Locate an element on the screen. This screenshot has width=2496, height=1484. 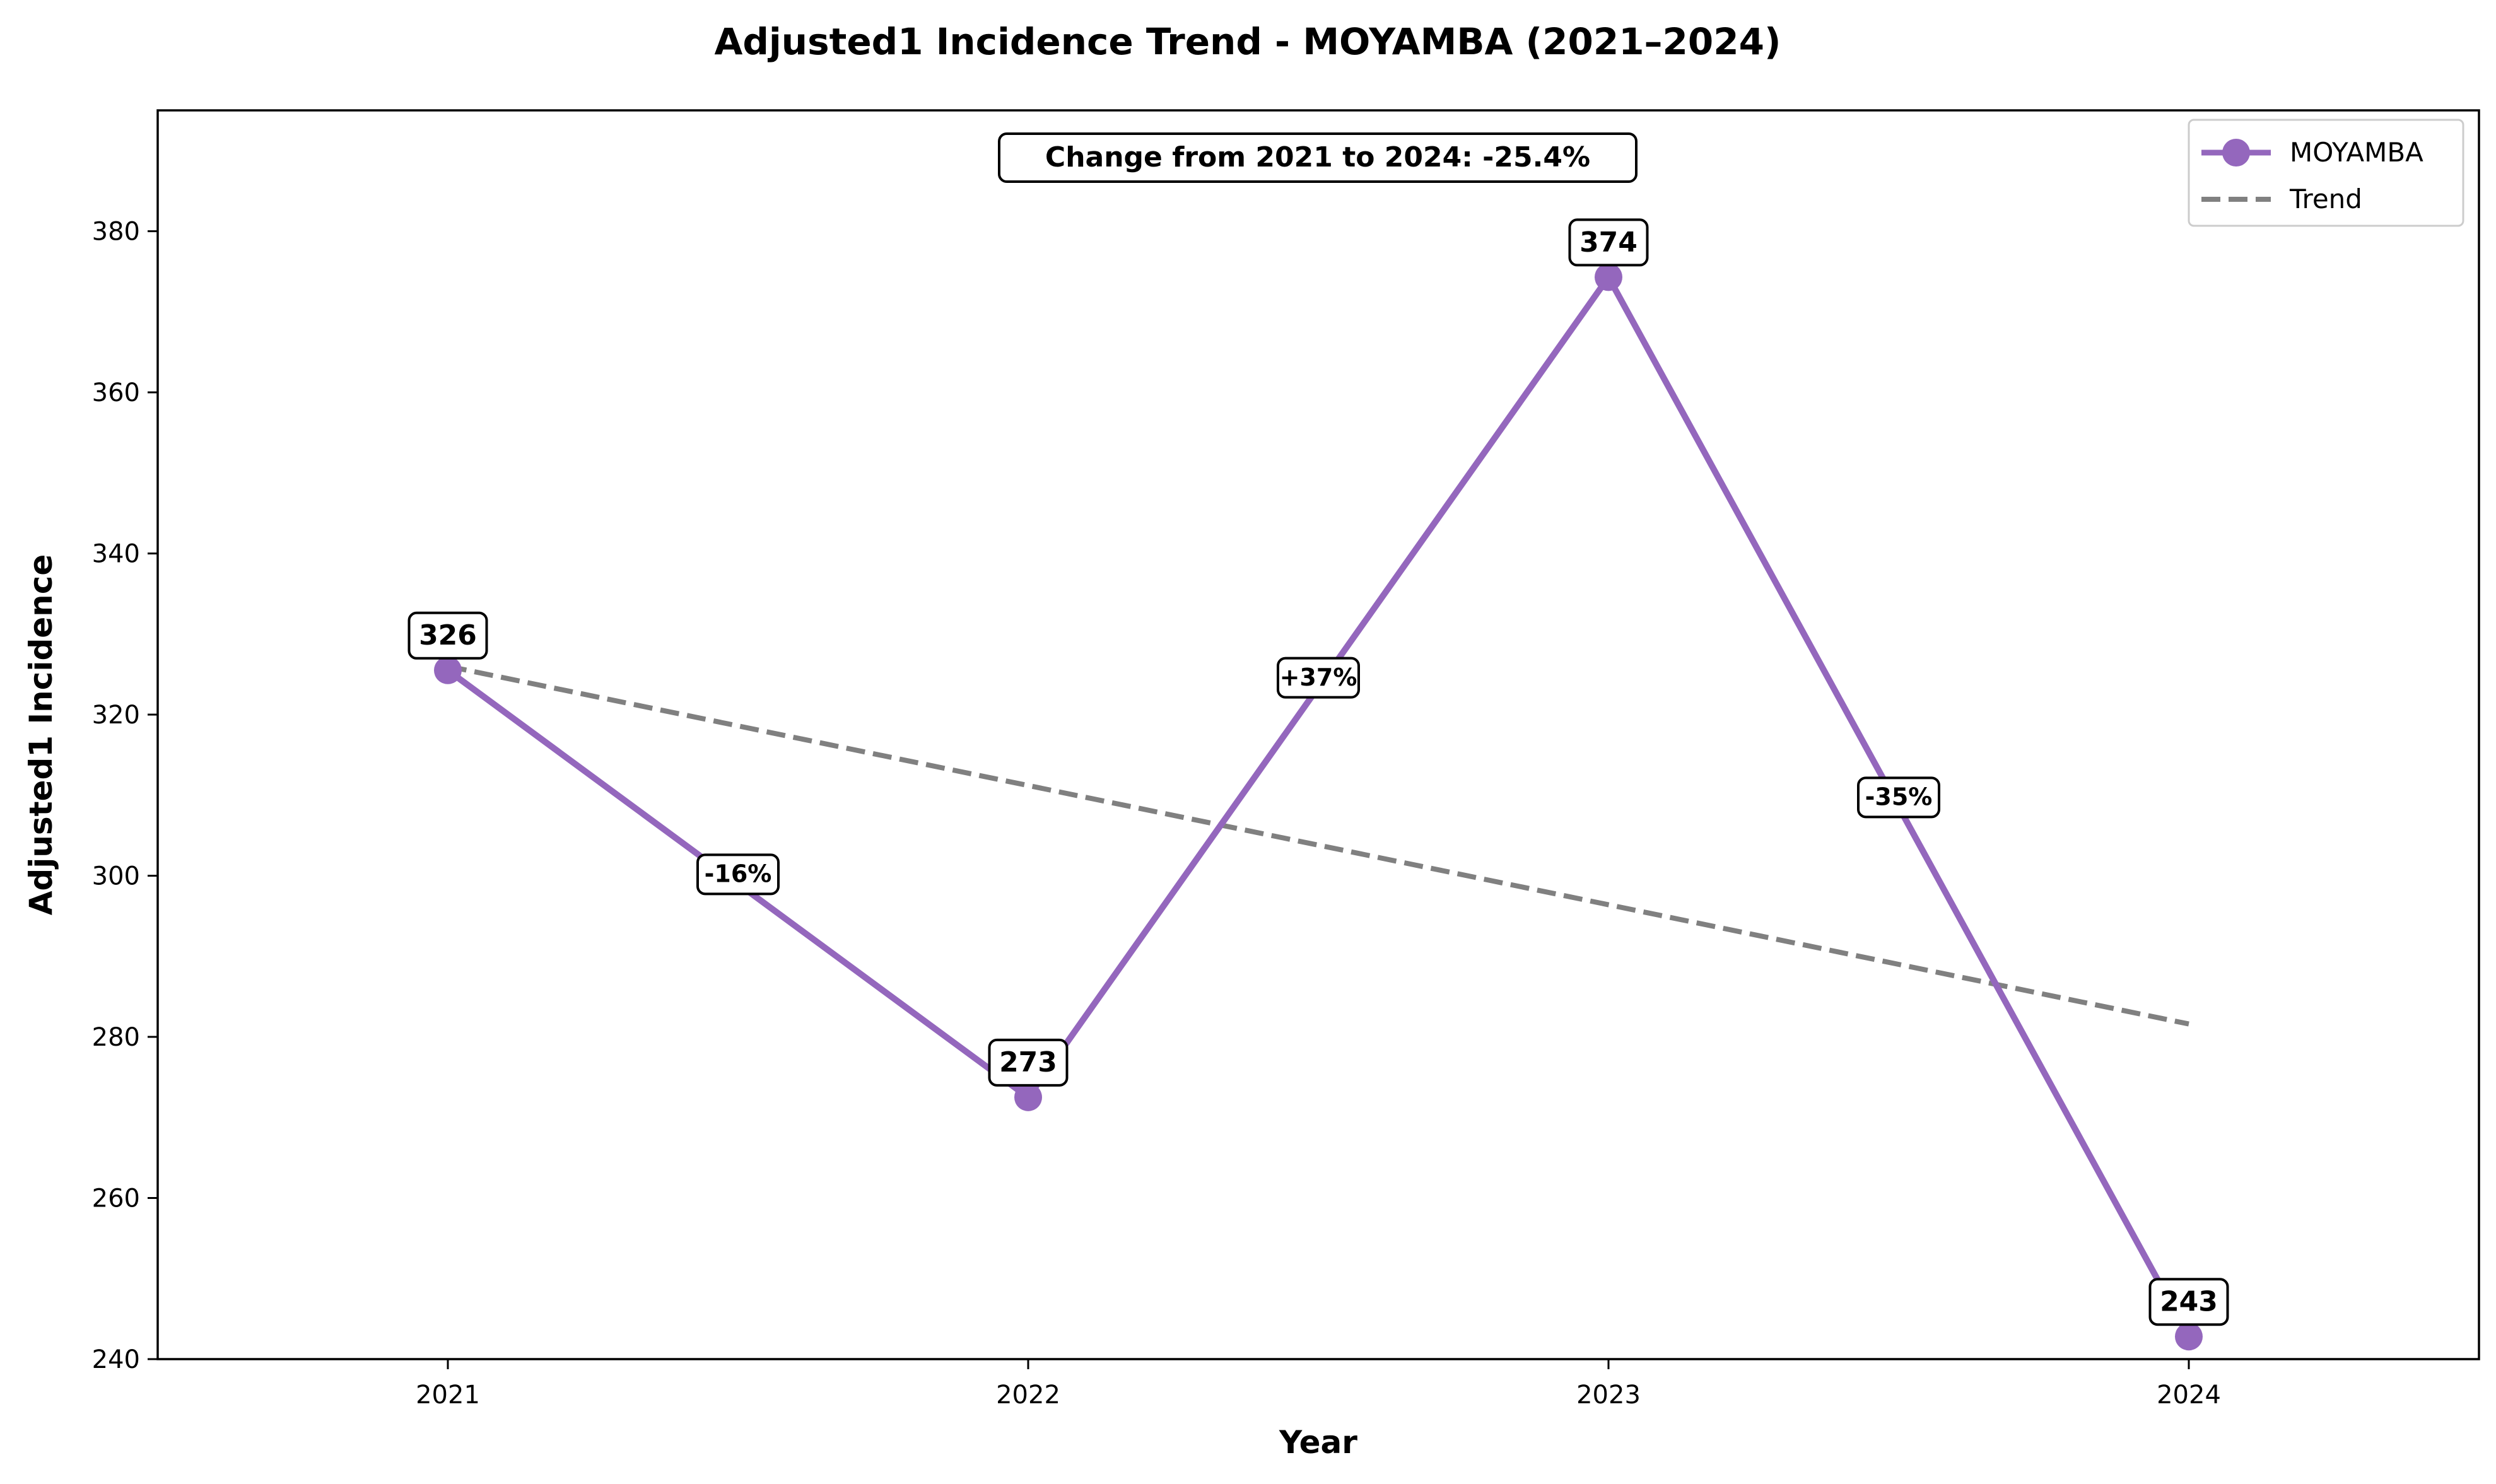
segment-change-label-text: +37% is located at coordinates (1318, 677).